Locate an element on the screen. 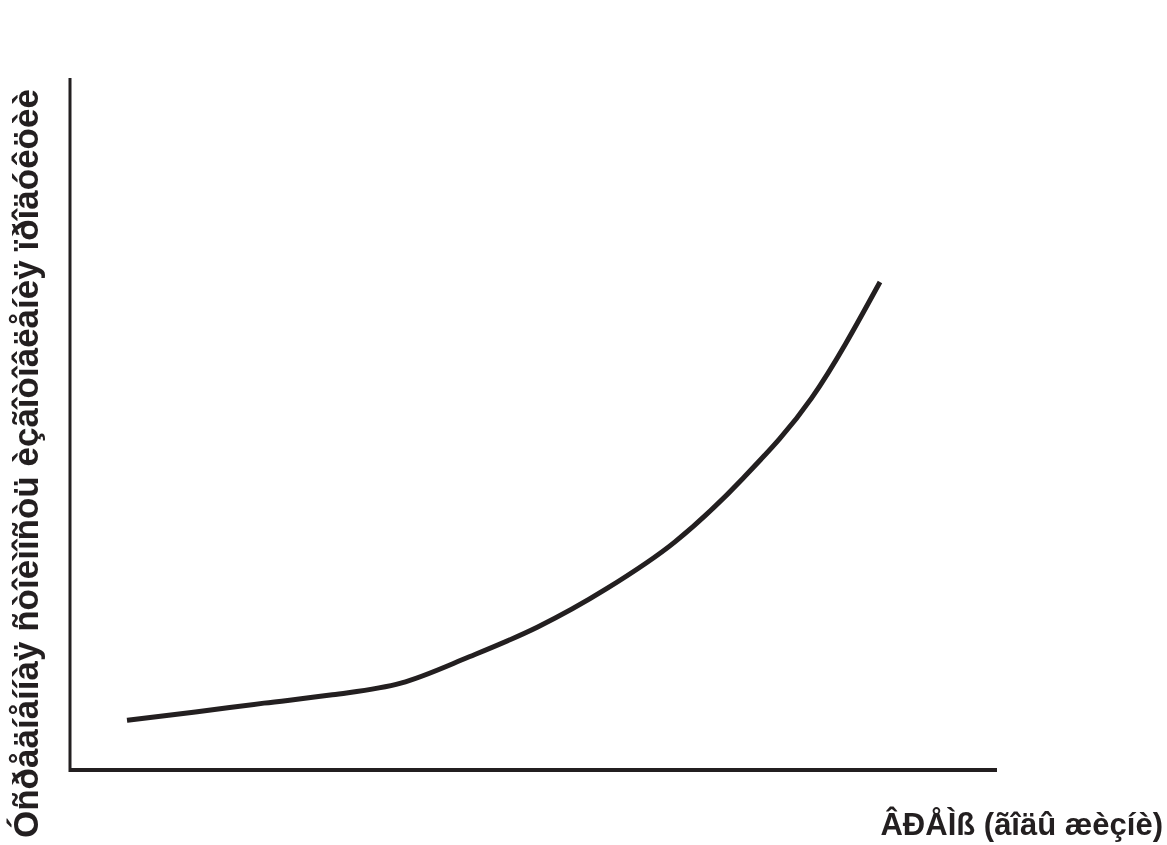  x-axis-title: ÂÐÅÌß (ãîäû æèçíè) is located at coordinates (1021, 824).